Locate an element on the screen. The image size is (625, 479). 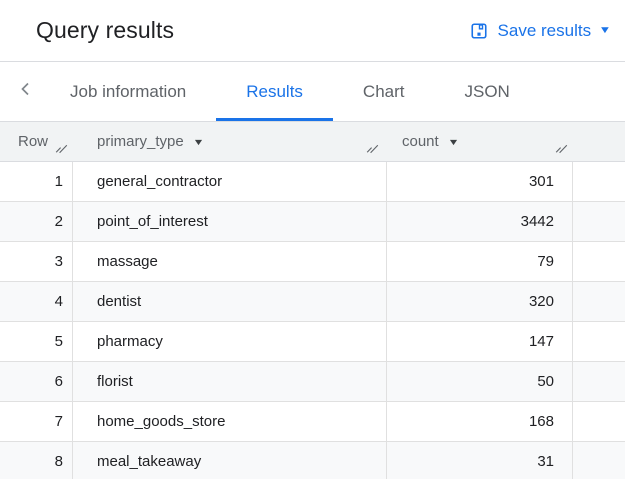
cell-count: 50 is located at coordinates (480, 381).